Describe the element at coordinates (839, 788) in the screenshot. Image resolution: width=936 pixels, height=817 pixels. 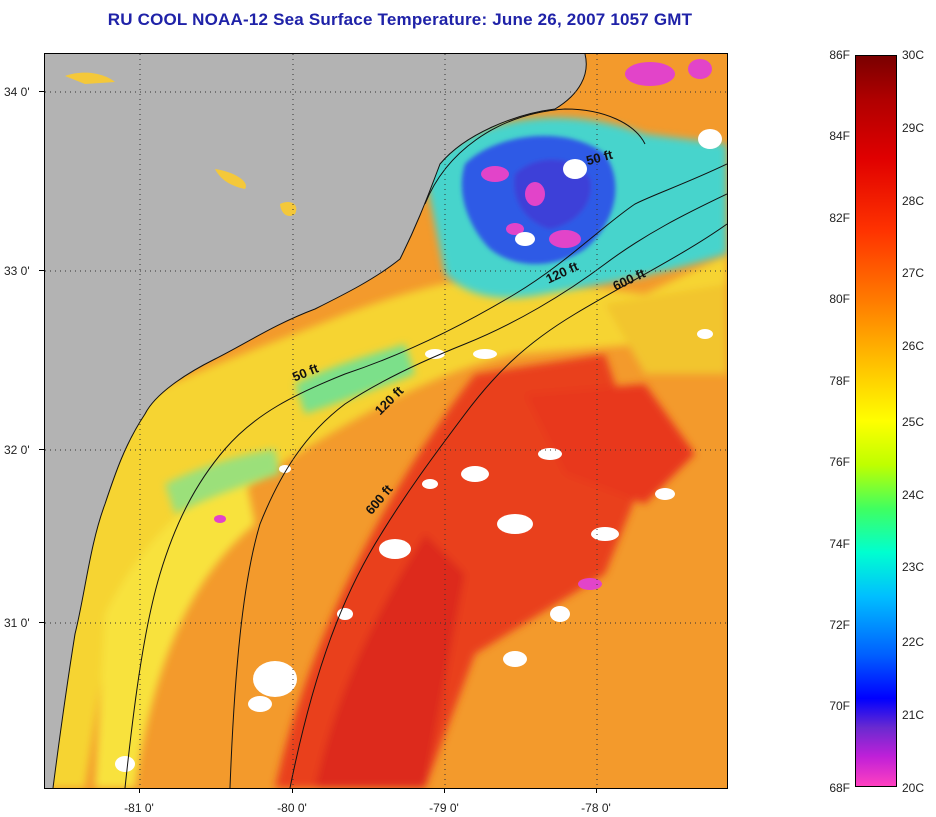
I see `colorbar-f-68: 68F` at that location.